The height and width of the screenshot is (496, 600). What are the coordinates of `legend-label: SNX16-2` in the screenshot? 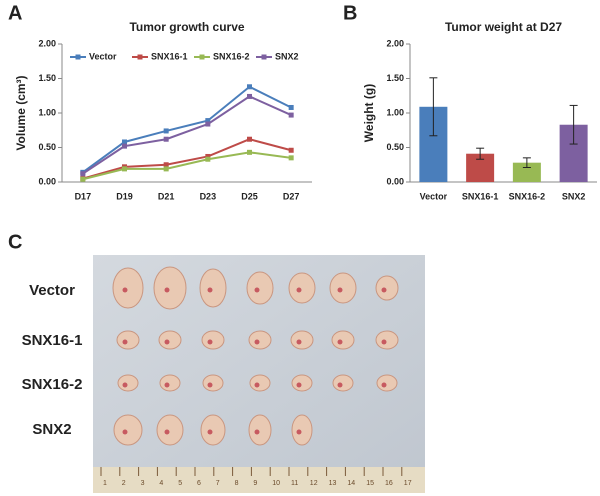 It's located at (231, 56).